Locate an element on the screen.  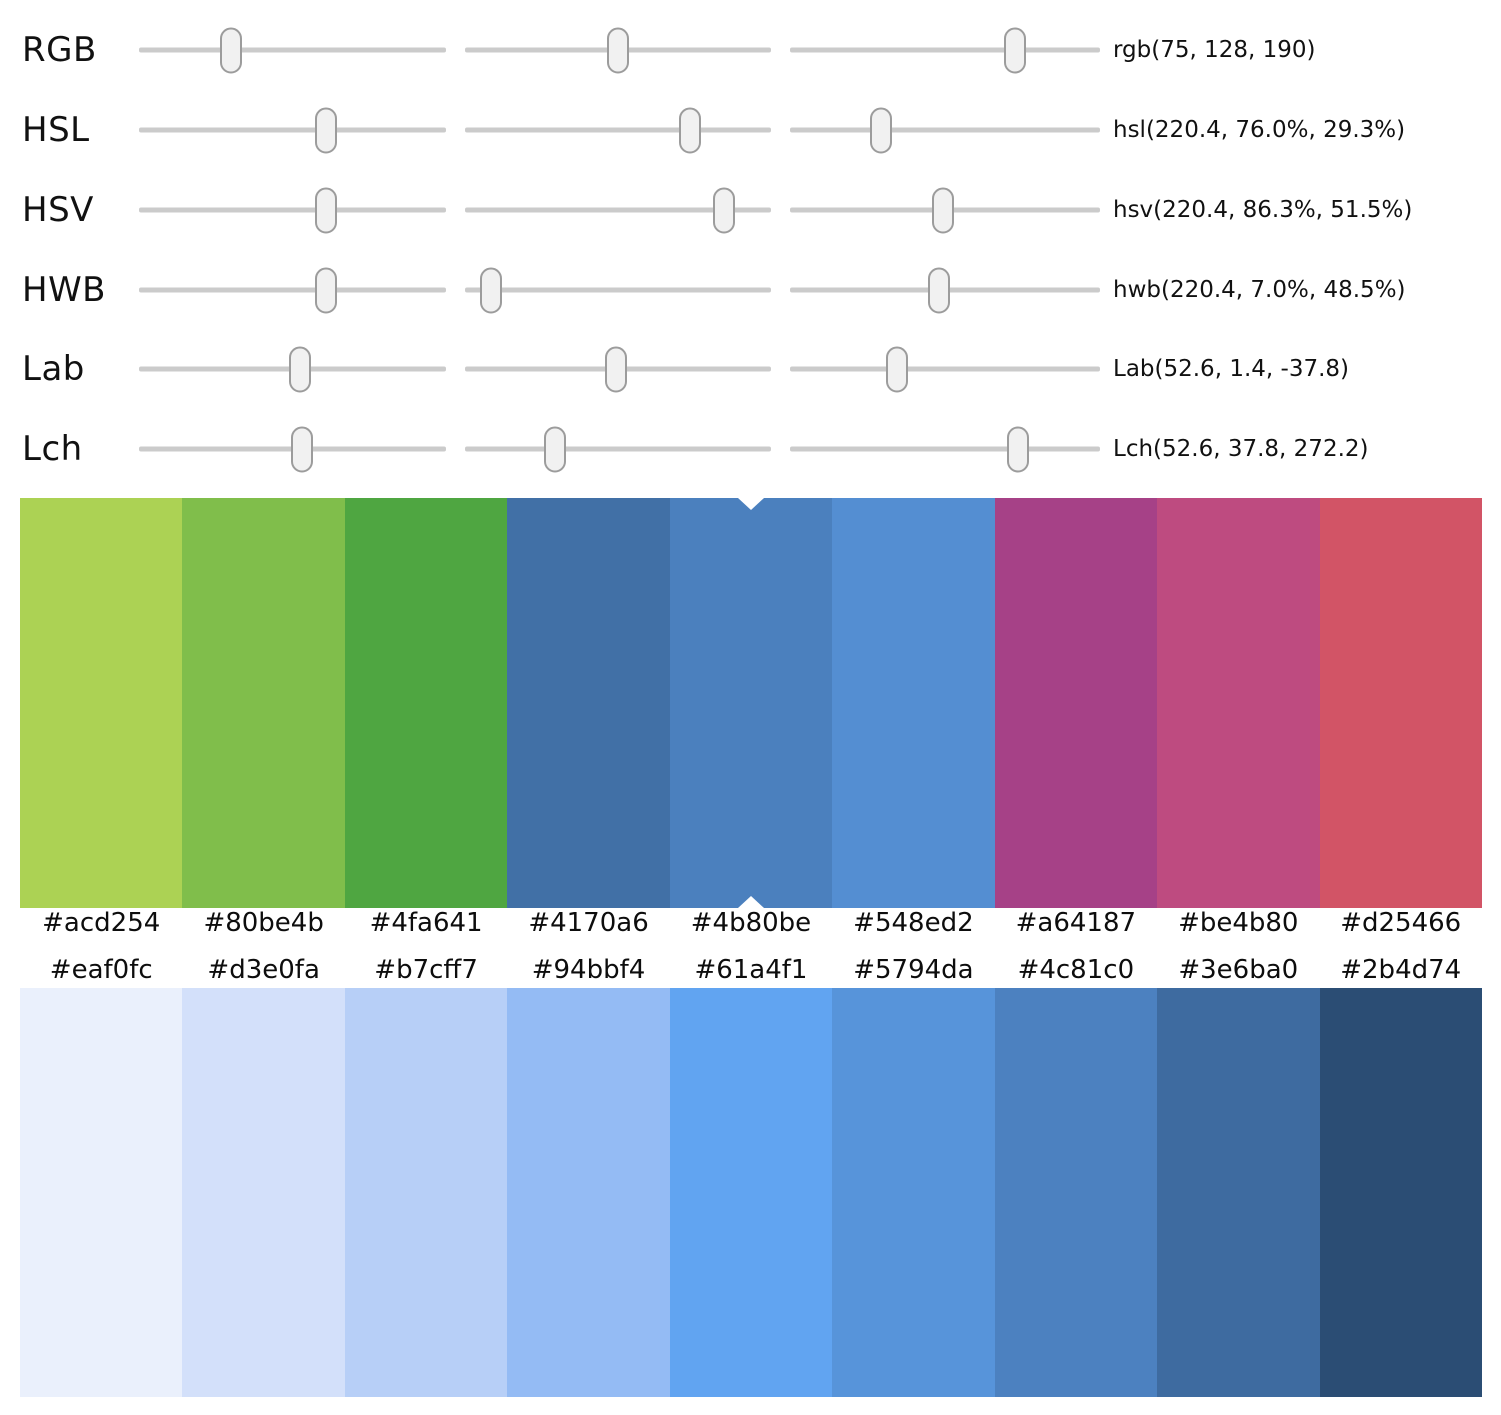
hwb-w-slider-handle is located at coordinates (491, 290).